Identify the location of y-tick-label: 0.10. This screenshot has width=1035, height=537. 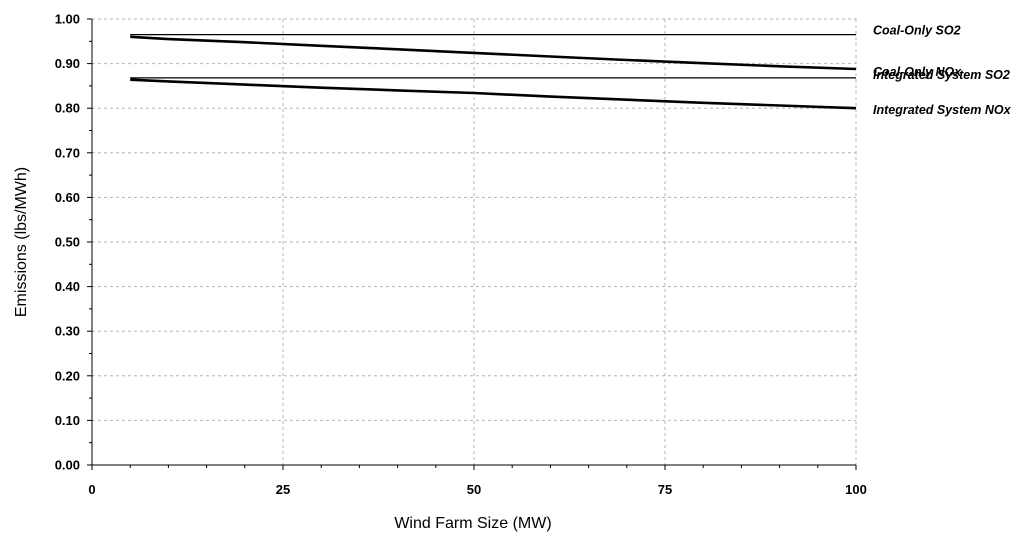
(67, 420).